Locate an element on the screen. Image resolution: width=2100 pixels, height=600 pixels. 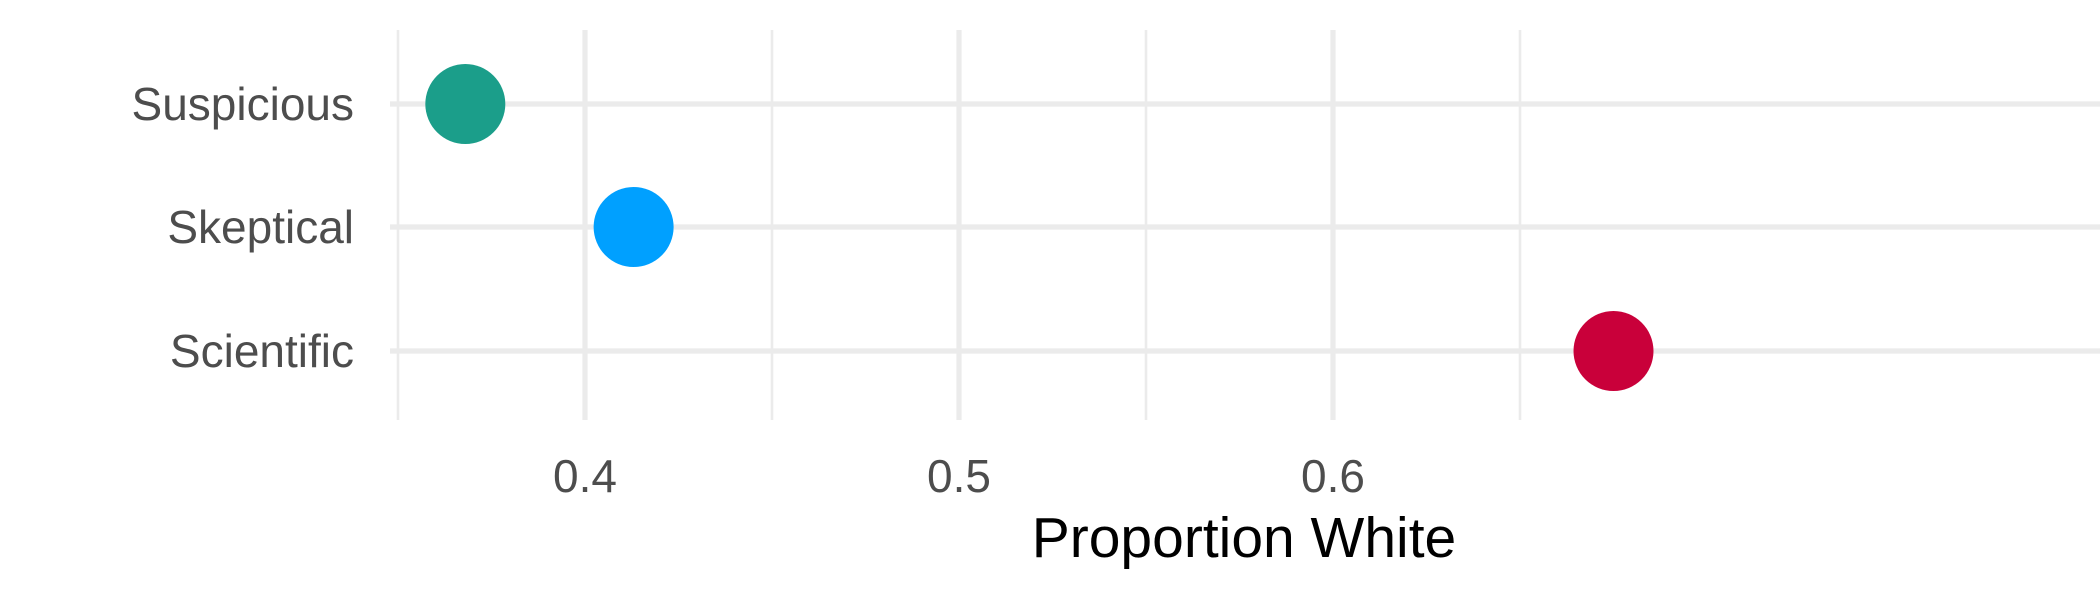
x-tick-label-0: 0.4 is located at coordinates (585, 476).